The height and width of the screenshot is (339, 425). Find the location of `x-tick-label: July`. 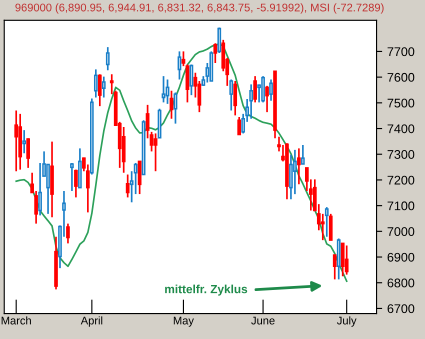

x-tick-label: July is located at coordinates (346, 321).